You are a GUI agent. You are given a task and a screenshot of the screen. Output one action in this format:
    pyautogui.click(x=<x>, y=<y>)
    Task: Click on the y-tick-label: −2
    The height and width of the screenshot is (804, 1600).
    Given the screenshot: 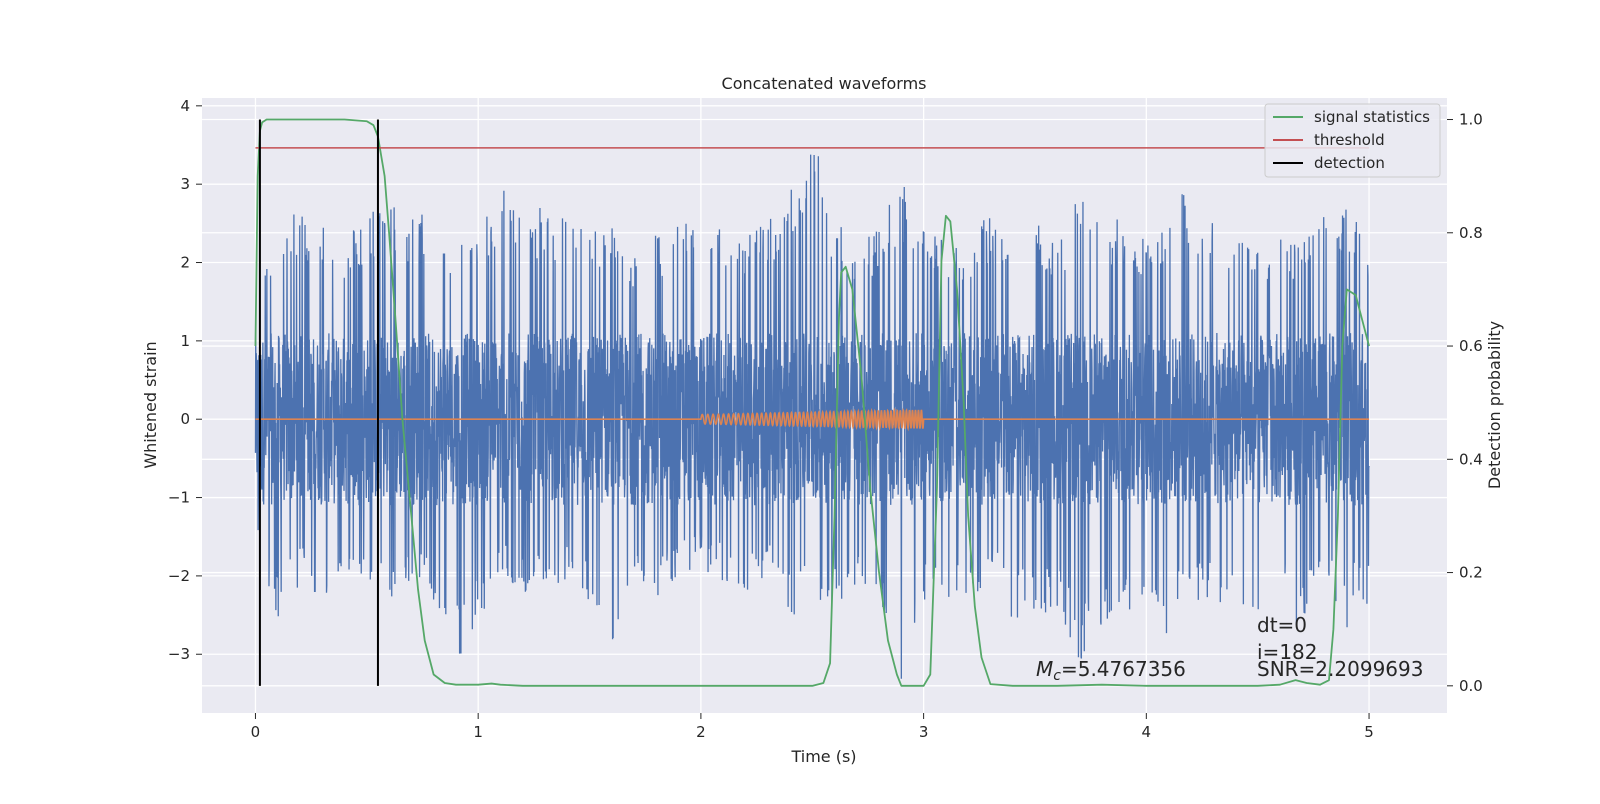 What is the action you would take?
    pyautogui.click(x=179, y=576)
    